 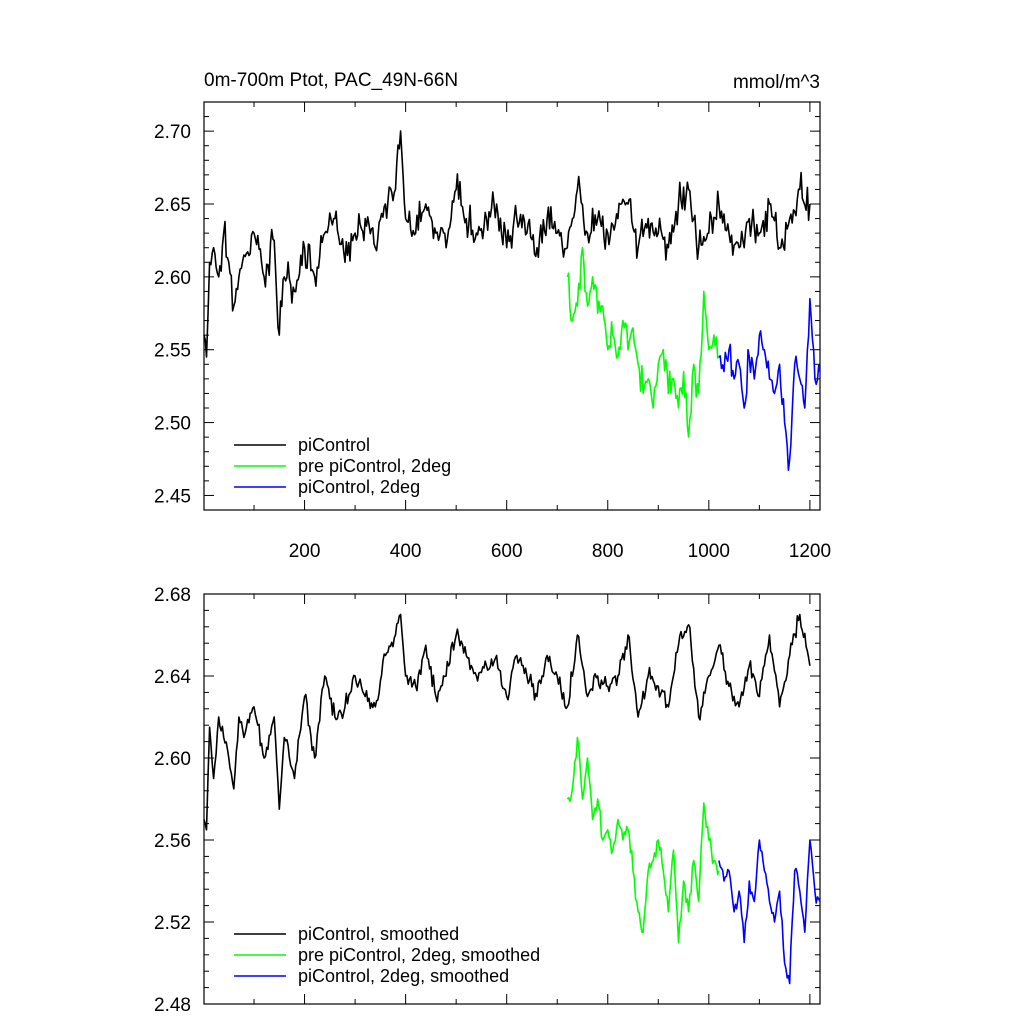 What do you see at coordinates (507, 551) in the screenshot?
I see `x-tick-label: 600` at bounding box center [507, 551].